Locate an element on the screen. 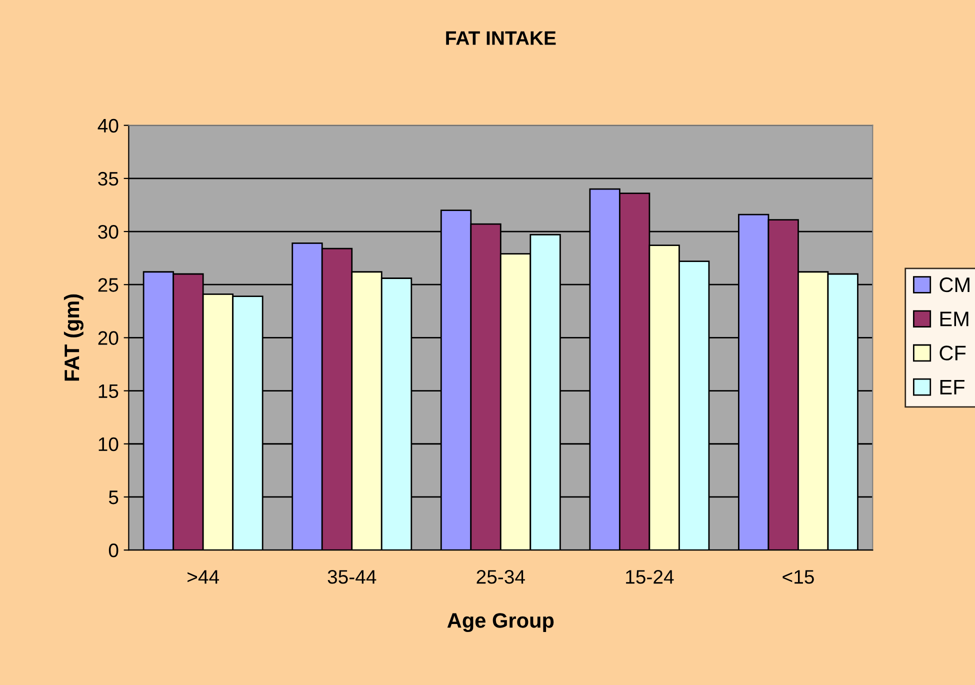 Image resolution: width=975 pixels, height=685 pixels. y-tick-label: 35 is located at coordinates (108, 179).